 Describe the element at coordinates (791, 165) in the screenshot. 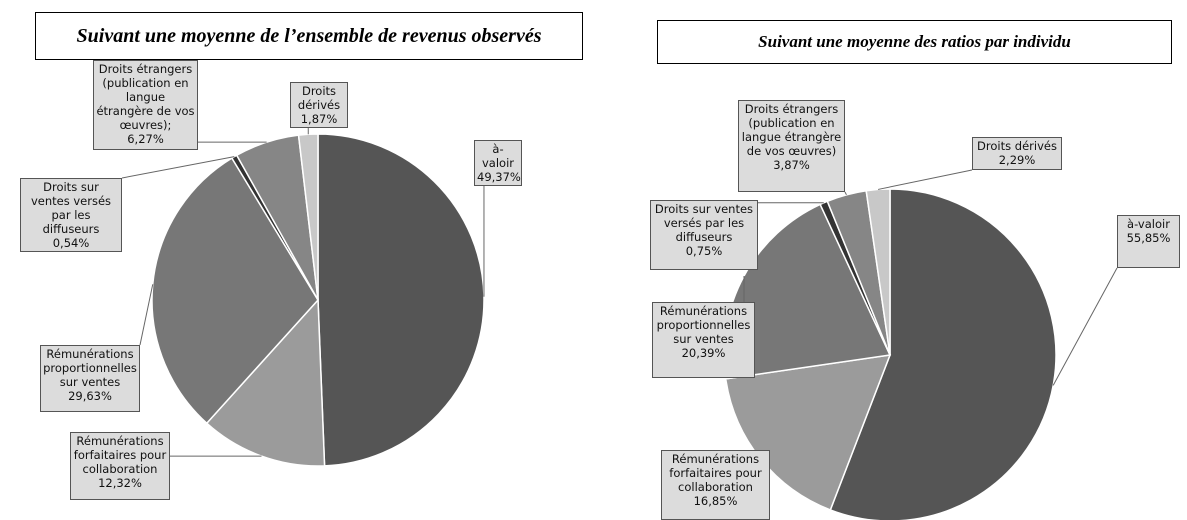

I see `value-label: 3,87%` at that location.